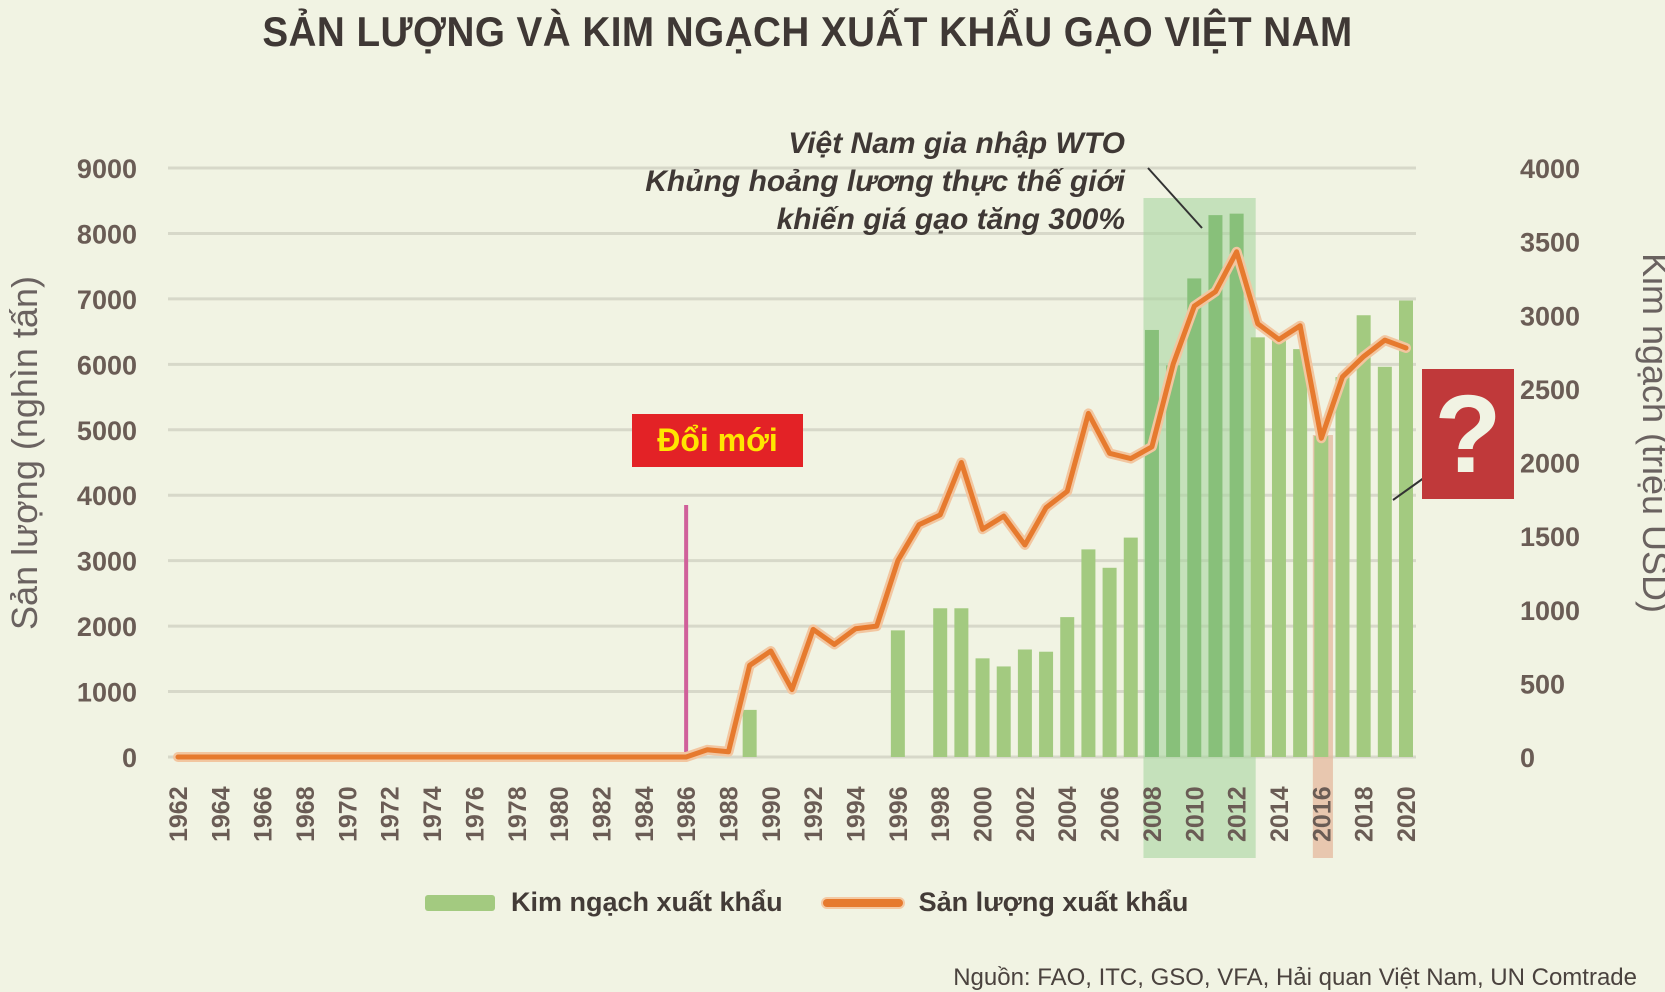 Image resolution: width=1665 pixels, height=992 pixels. I want to click on bar-2006, so click(1109, 662).